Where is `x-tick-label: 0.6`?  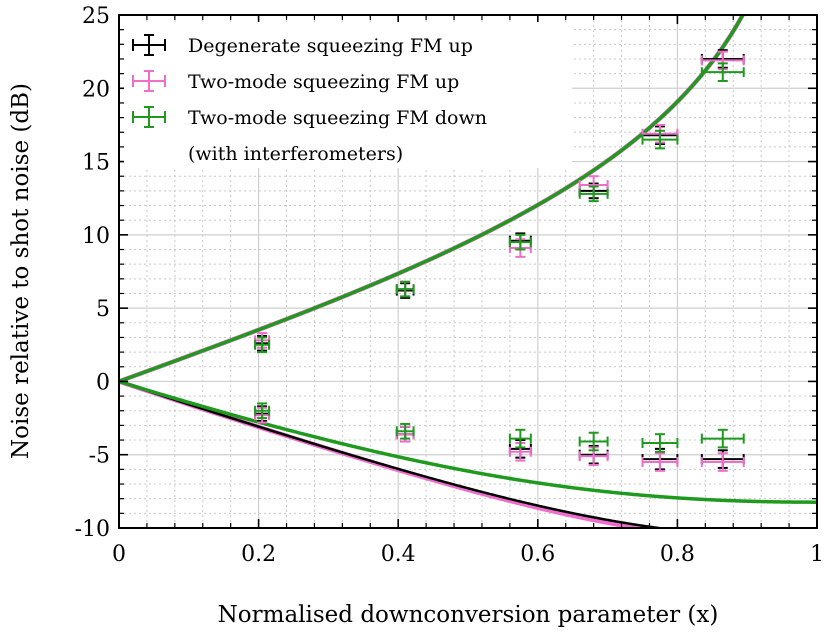
x-tick-label: 0.6 is located at coordinates (537, 554).